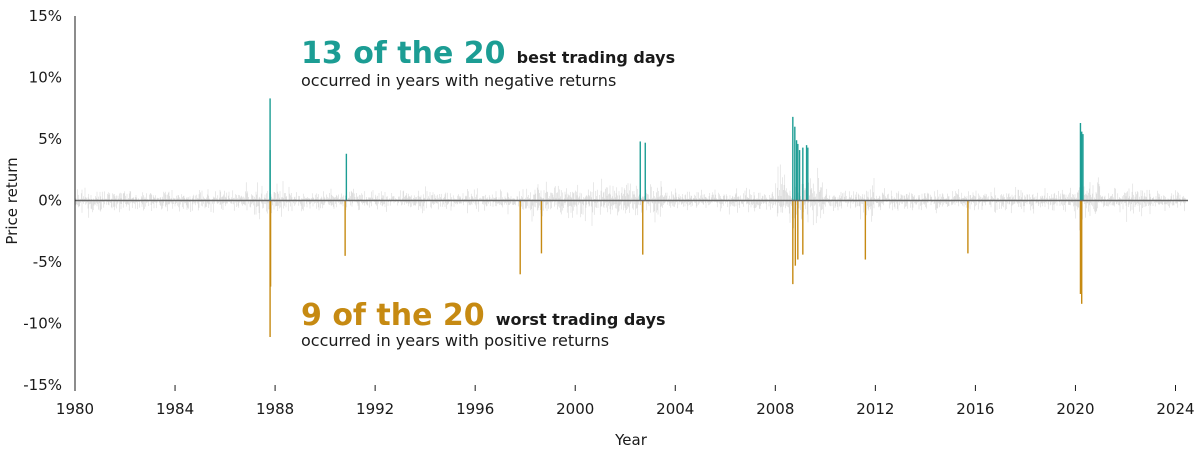 This screenshot has width=1200, height=452. I want to click on y-axis: -15% -10% -5% 0% 5% 10% 15%, so click(42, 200).